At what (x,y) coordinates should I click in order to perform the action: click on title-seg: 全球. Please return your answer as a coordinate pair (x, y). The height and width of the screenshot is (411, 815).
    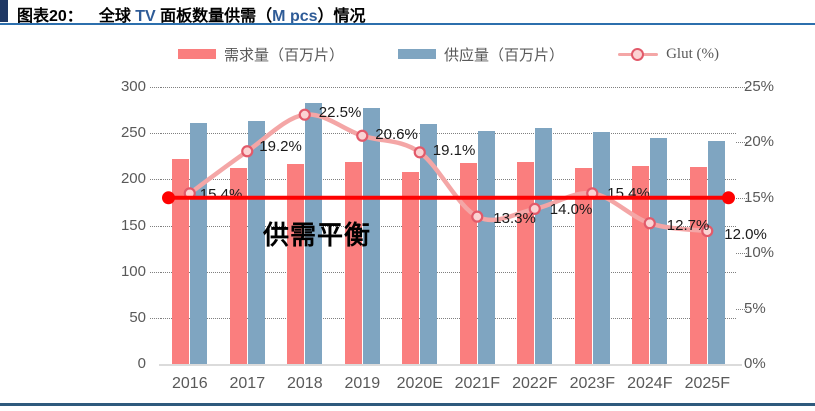
    Looking at the image, I should click on (117, 16).